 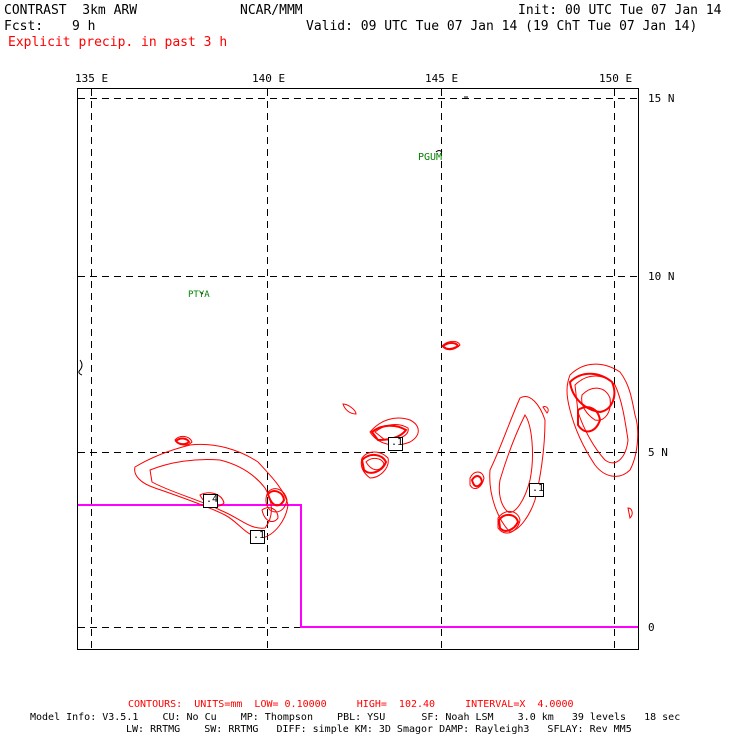 What do you see at coordinates (620, 10) in the screenshot?
I see `init-time: Init: 00 UTC Tue 07 Jan 14` at bounding box center [620, 10].